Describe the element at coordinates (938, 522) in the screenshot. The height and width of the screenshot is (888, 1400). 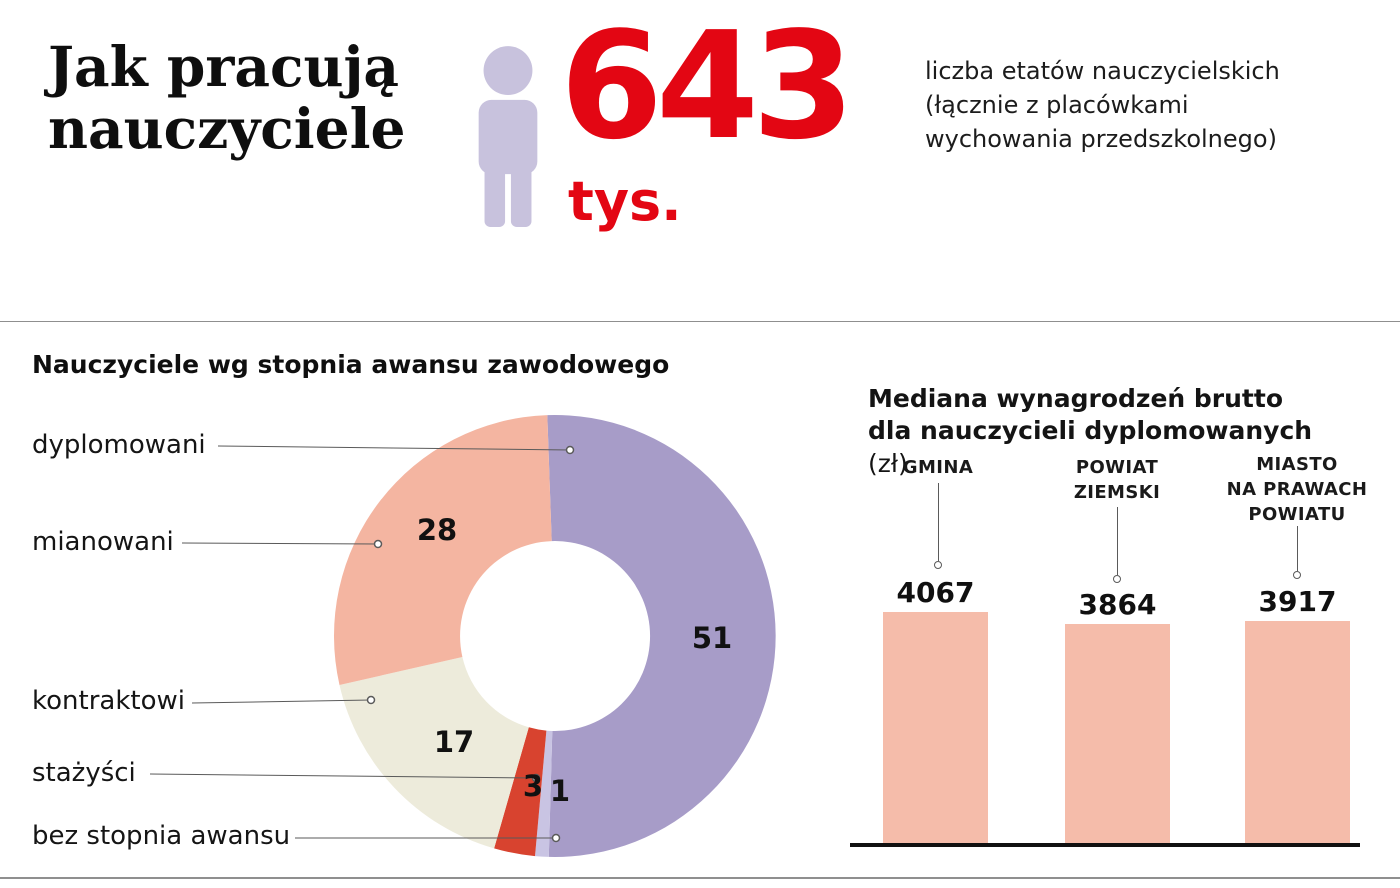
I see `leader-line-gmina` at that location.